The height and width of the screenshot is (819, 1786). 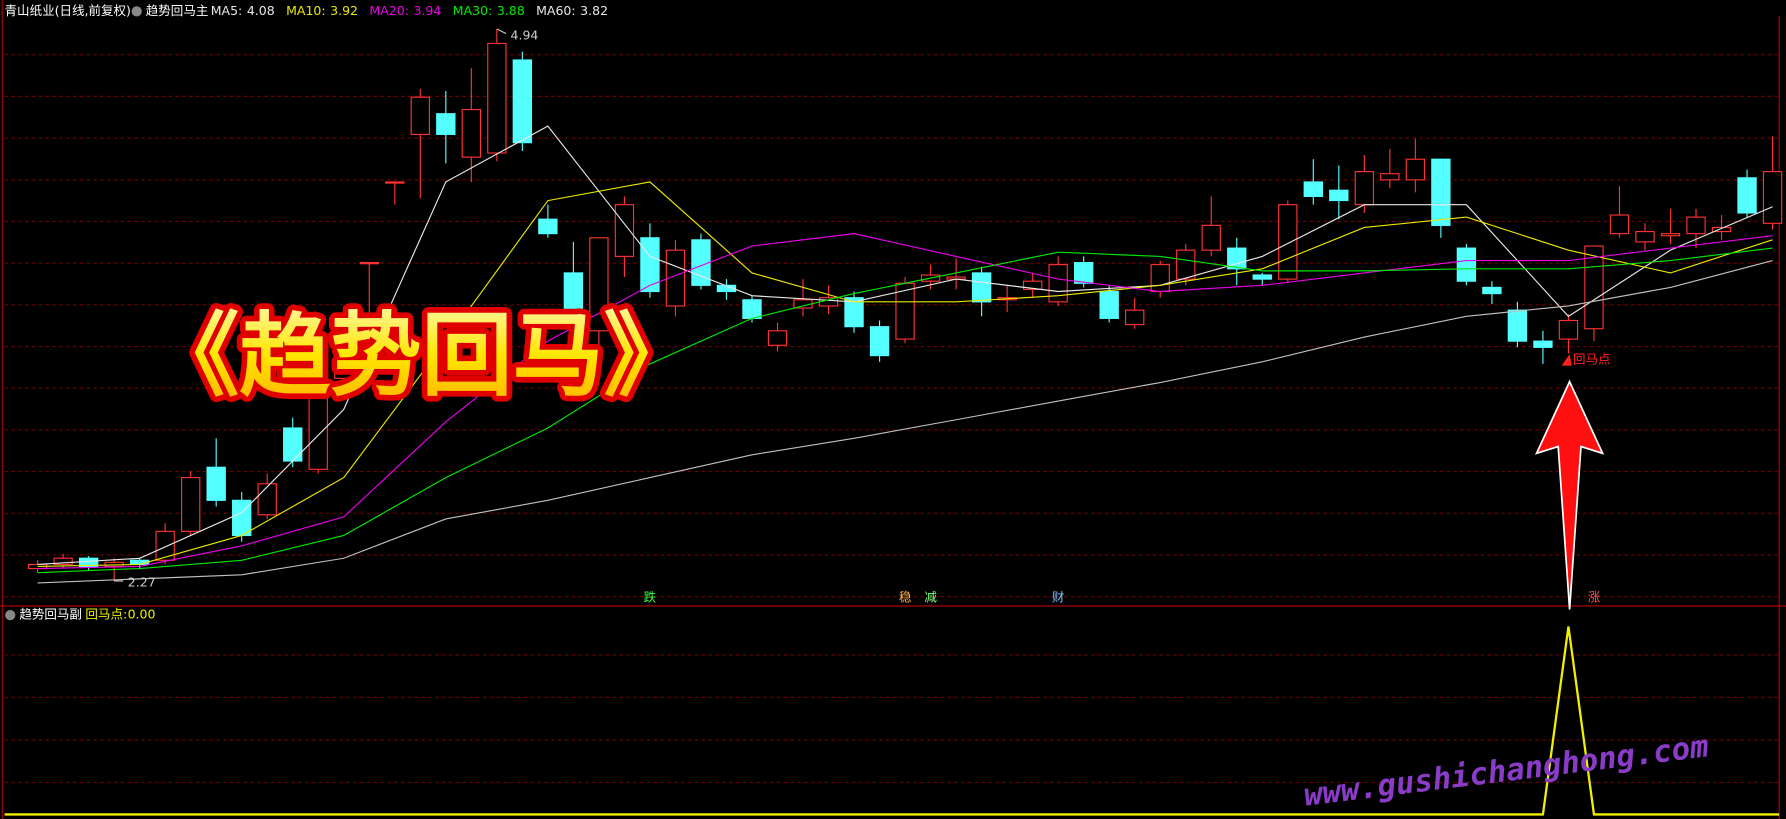 I want to click on ma-label: MA60:, so click(x=556, y=10).